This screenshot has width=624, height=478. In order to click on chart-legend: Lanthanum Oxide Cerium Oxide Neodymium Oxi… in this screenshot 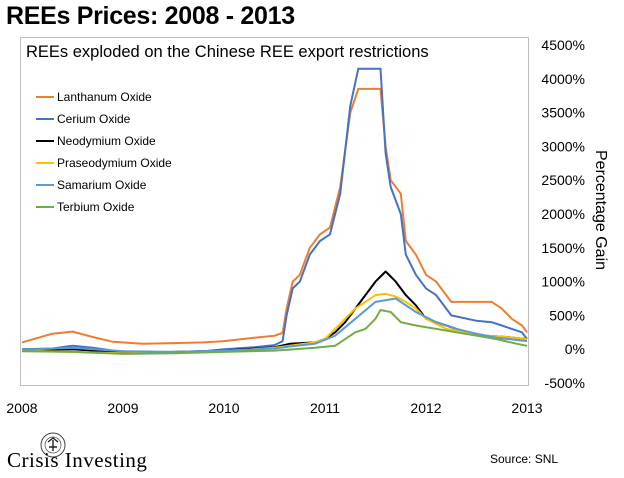, I will do `click(104, 152)`.